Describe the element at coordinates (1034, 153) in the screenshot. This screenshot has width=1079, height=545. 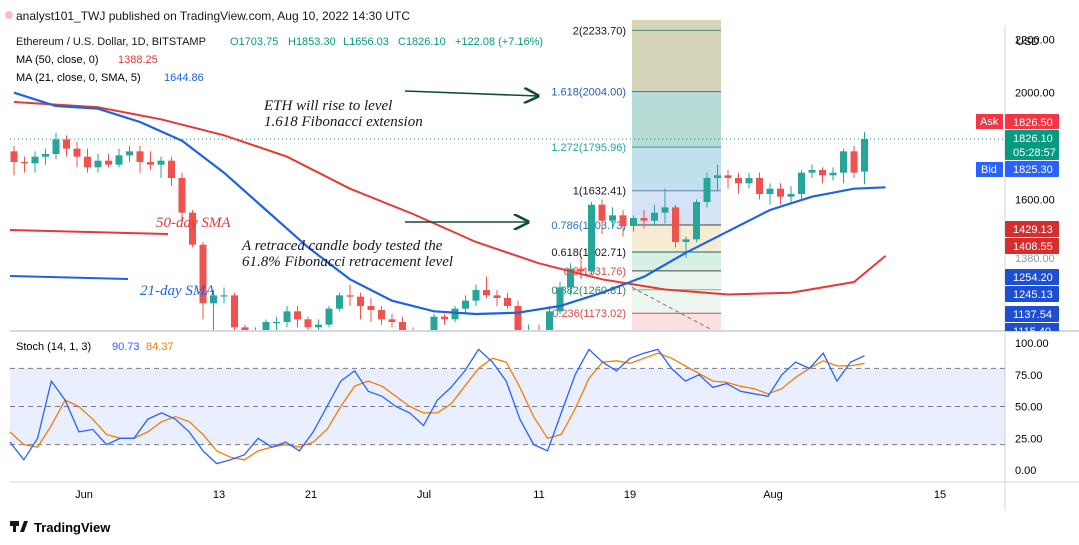
I see `last-price-tag-text: 05:28:57` at that location.